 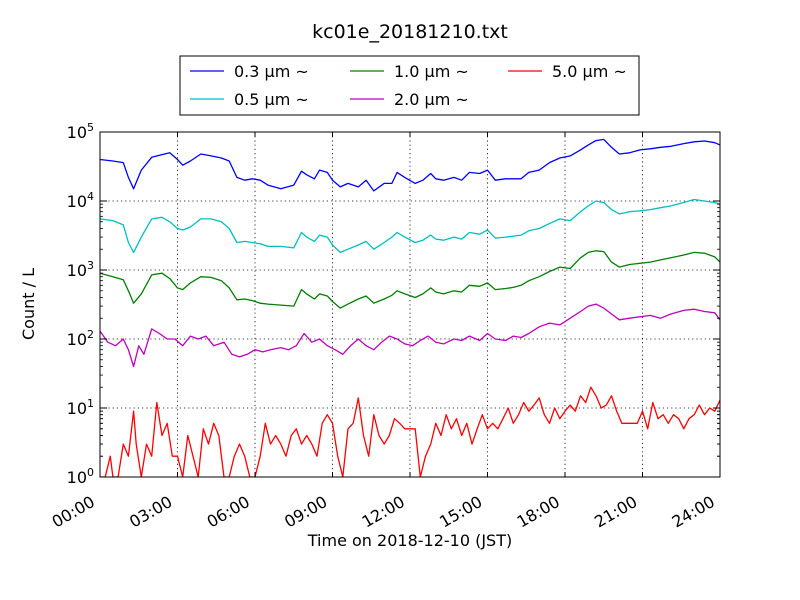 What do you see at coordinates (305, 512) in the screenshot?
I see `x-tick-label: 09:00` at bounding box center [305, 512].